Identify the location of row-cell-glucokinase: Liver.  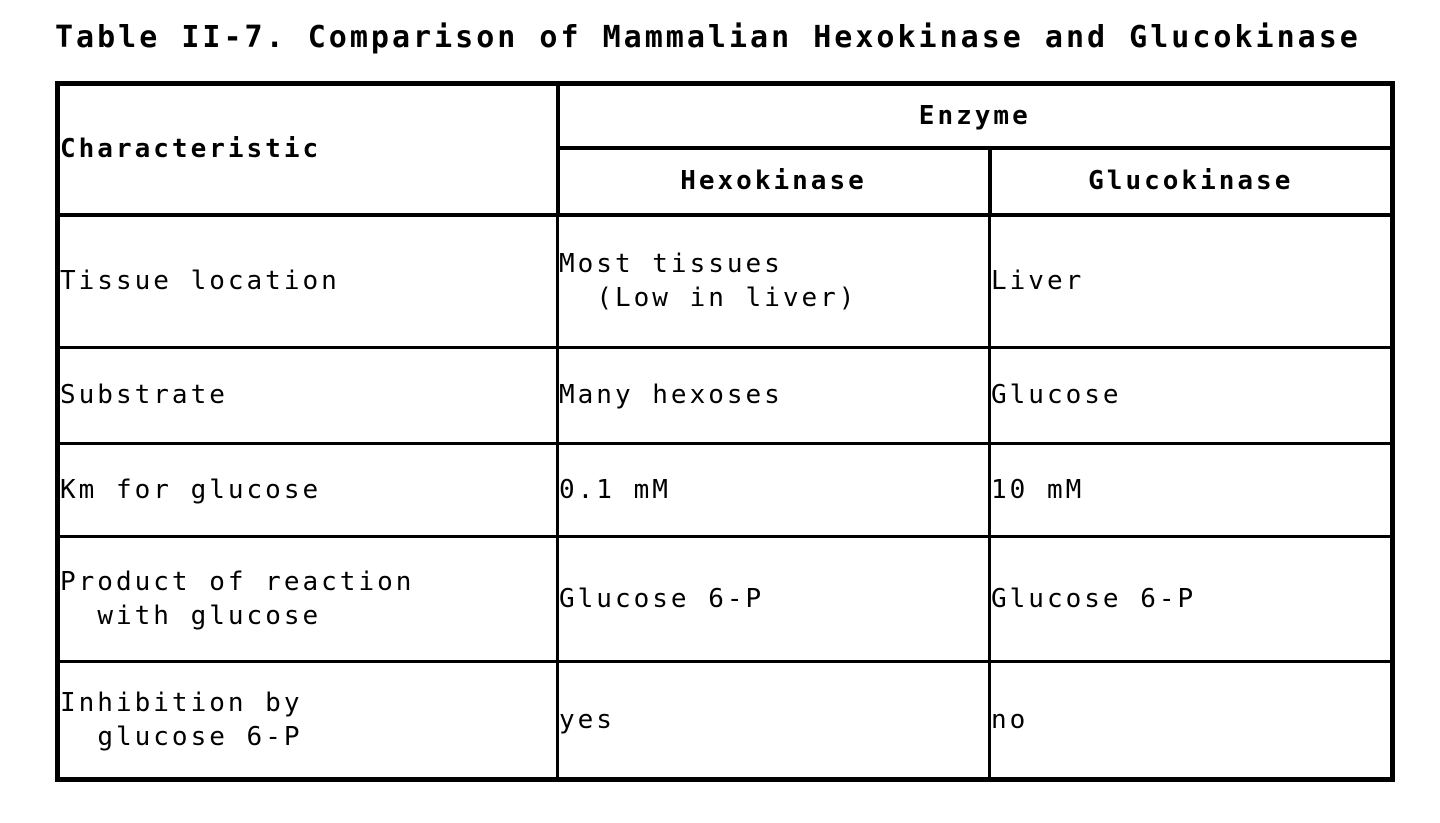
(1191, 281).